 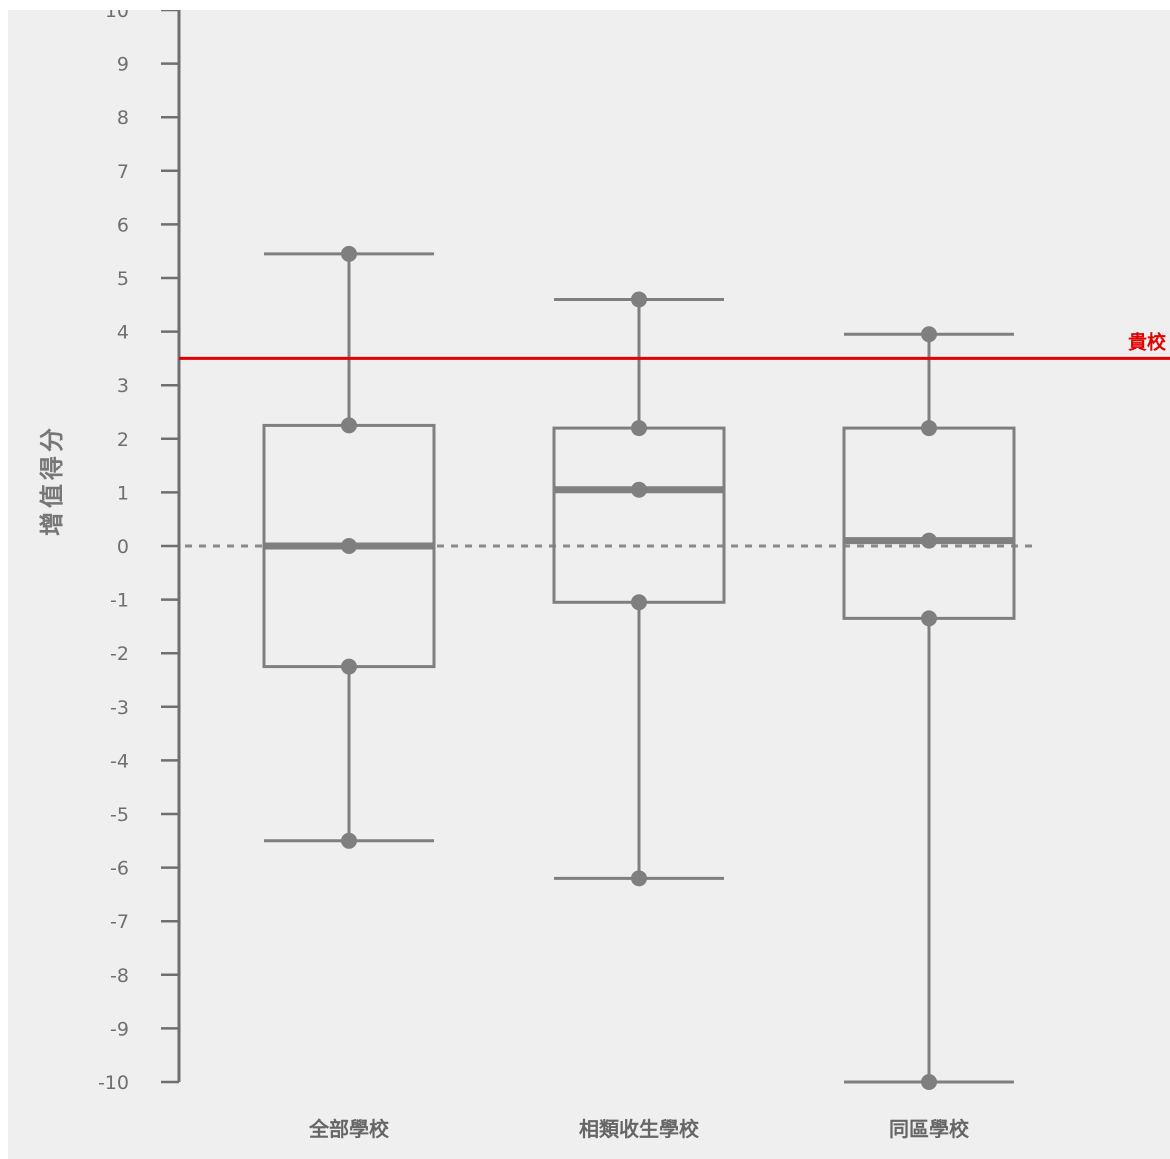 What do you see at coordinates (123, 386) in the screenshot?
I see `y-tick-label: 3` at bounding box center [123, 386].